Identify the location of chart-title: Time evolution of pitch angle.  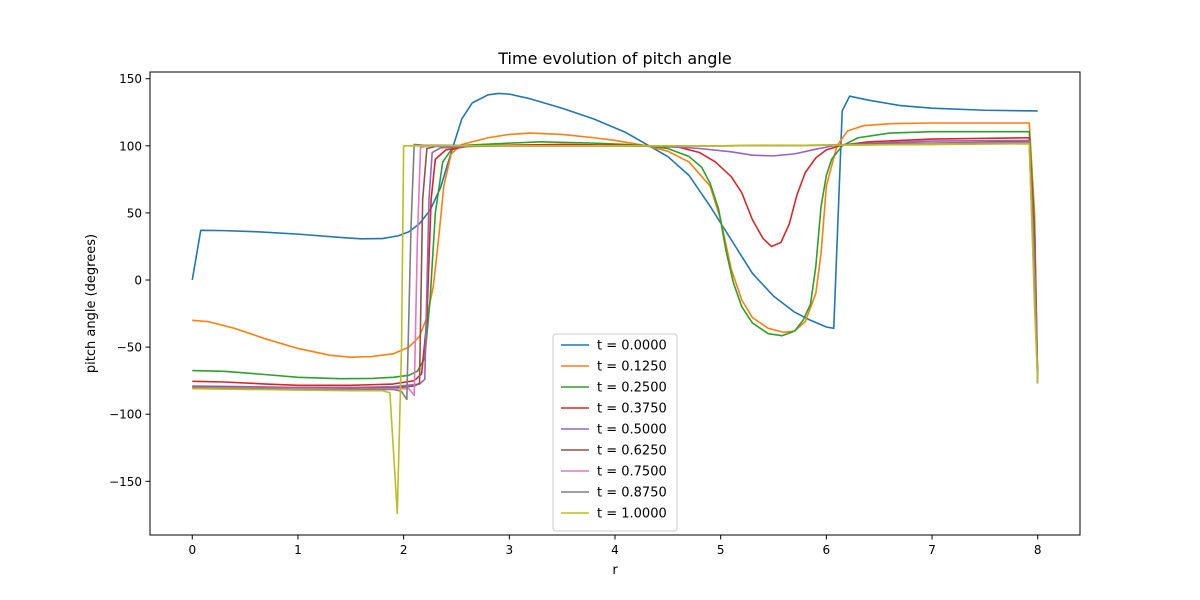
(614, 58).